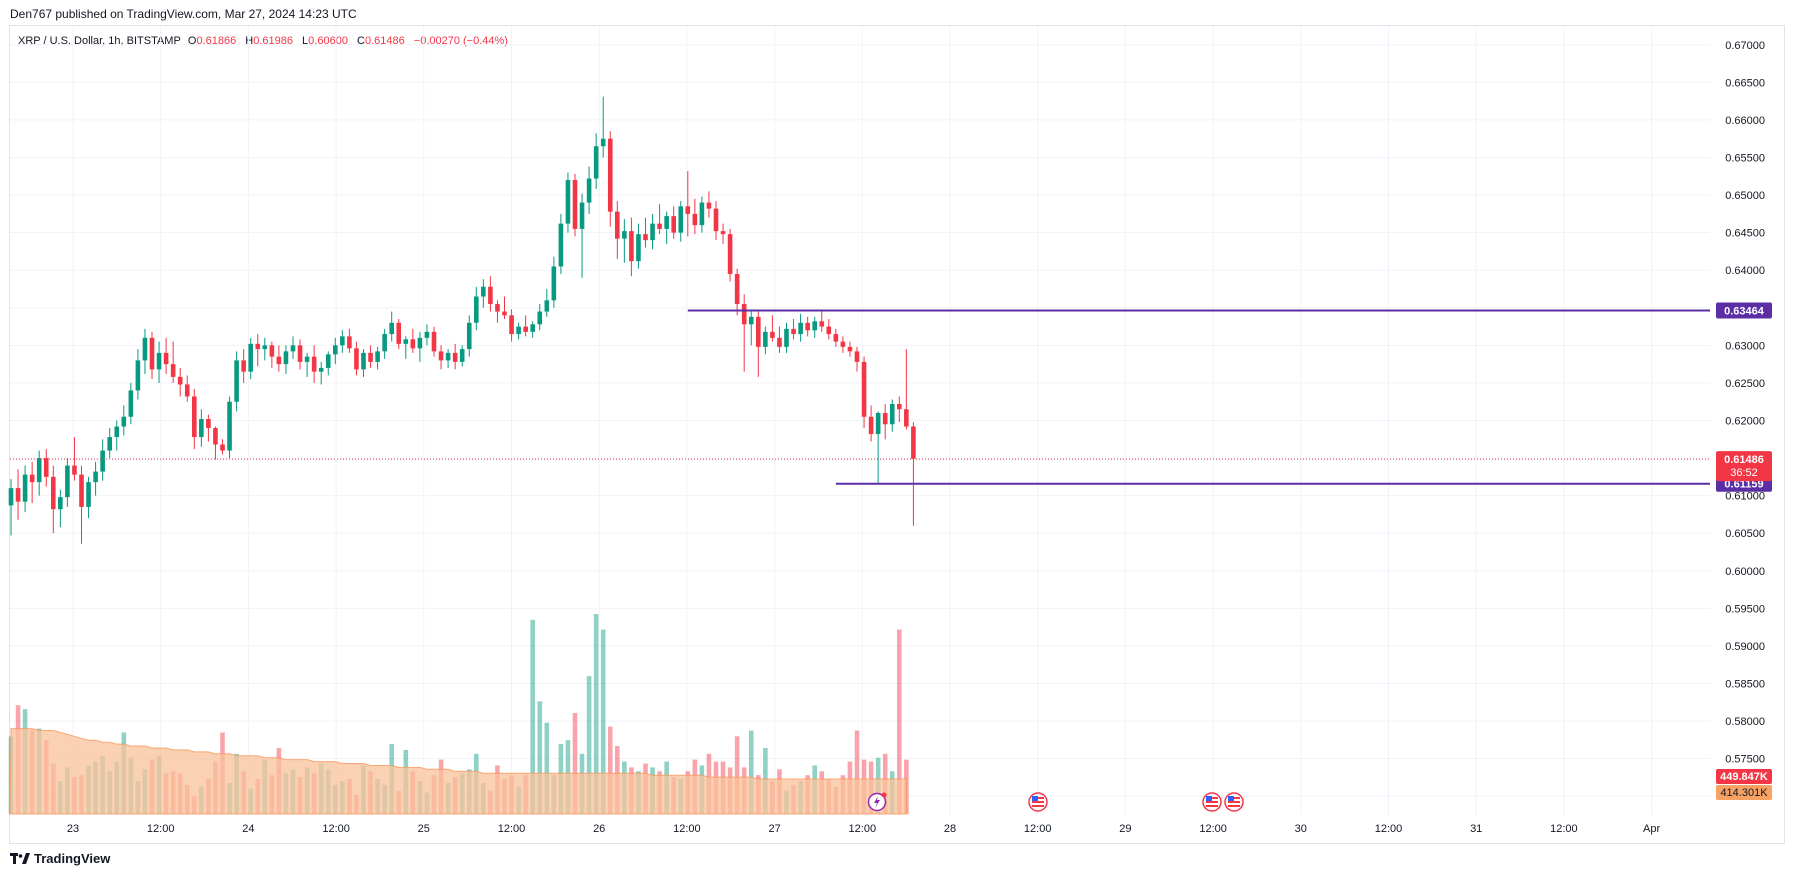 This screenshot has width=1794, height=877. Describe the element at coordinates (328, 41) in the screenshot. I see `low-value: 0.60600` at that location.